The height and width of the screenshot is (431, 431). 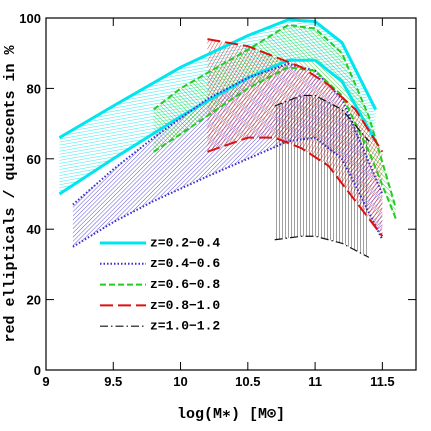 I want to click on x-tick-label: 9.5, so click(x=113, y=381).